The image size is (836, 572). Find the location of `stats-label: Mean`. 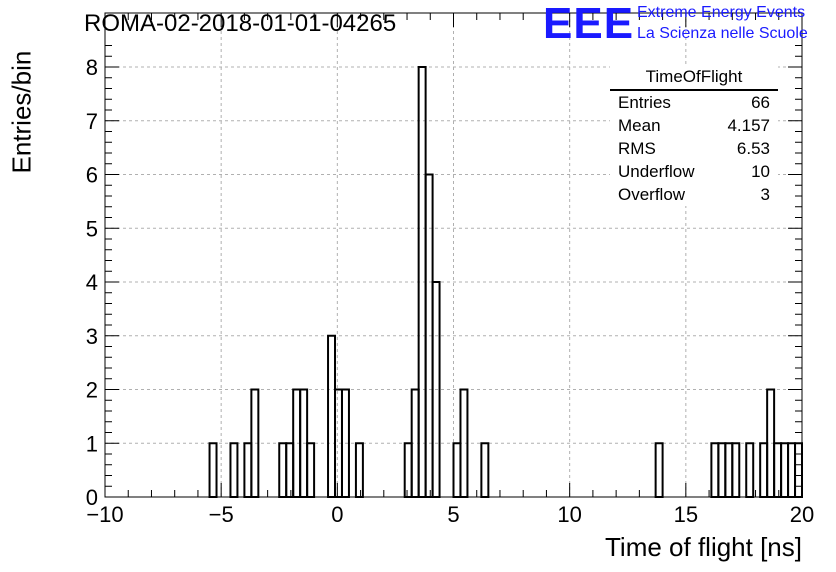

stats-label: Mean is located at coordinates (639, 125).